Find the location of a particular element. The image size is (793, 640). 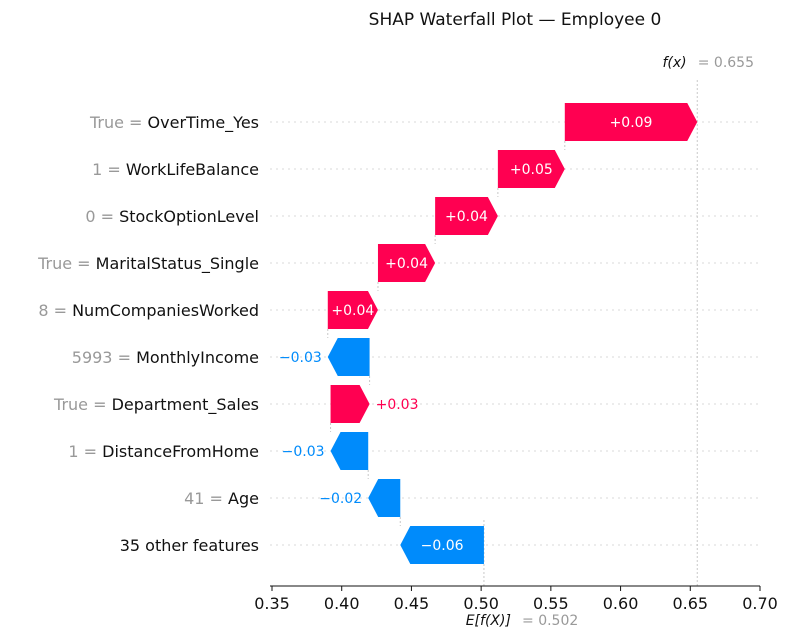

chart-title: SHAP Waterfall Plot — Employee 0 is located at coordinates (515, 20).